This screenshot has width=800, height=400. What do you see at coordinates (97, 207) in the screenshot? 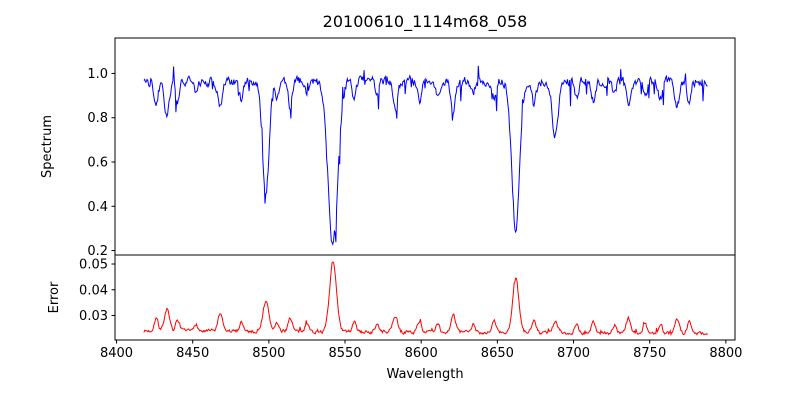
I see `y-tick-label: 0.4` at bounding box center [97, 207].